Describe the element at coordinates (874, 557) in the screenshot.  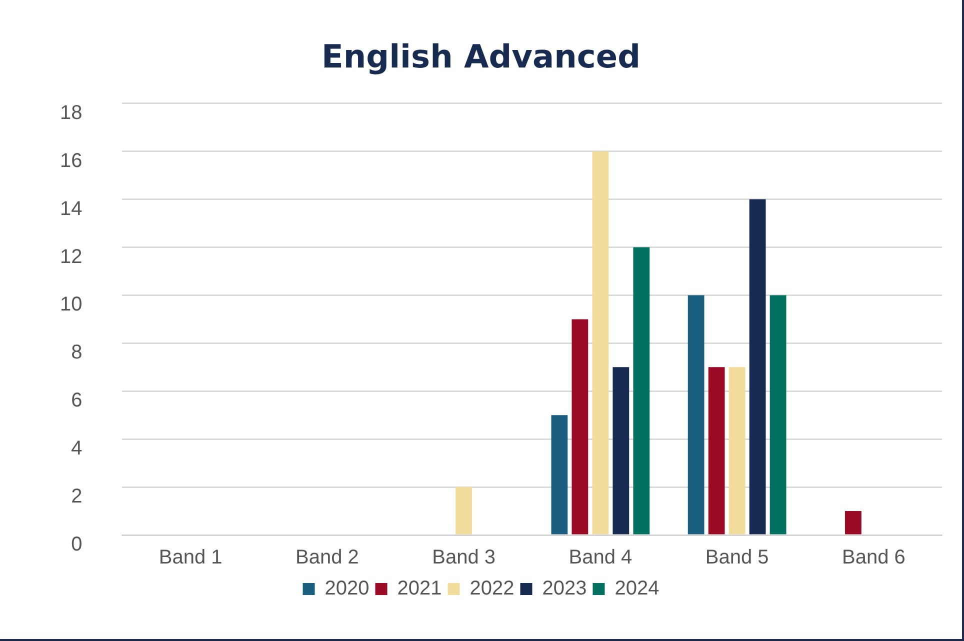
I see `x-tick-label: Band 6` at that location.